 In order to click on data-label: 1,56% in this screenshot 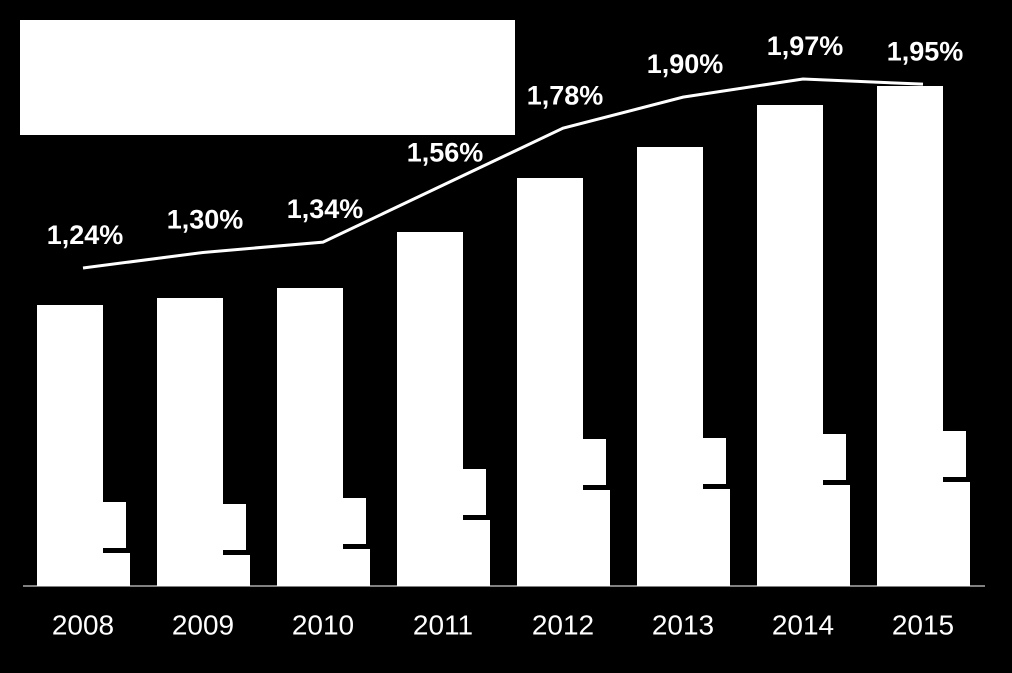, I will do `click(445, 152)`.